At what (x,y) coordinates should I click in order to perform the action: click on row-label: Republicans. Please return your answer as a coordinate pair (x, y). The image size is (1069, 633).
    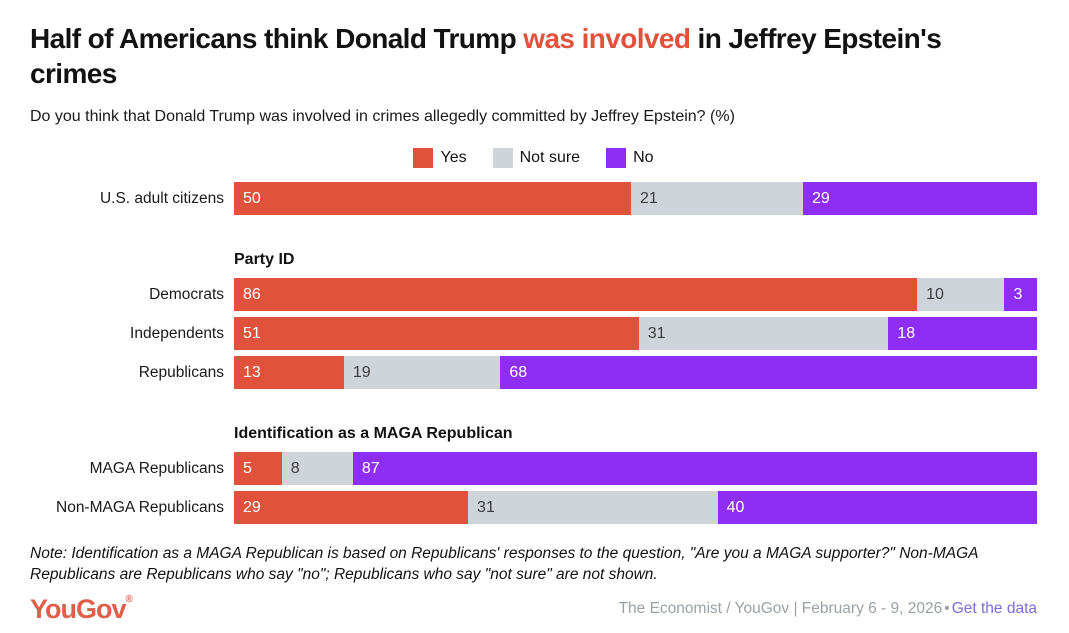
    Looking at the image, I should click on (181, 372).